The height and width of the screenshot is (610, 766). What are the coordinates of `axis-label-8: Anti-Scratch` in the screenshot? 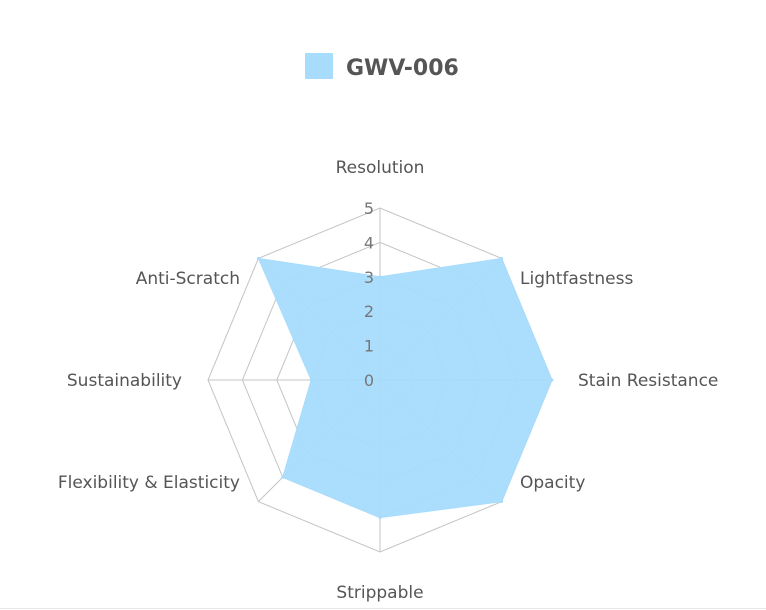 It's located at (188, 279).